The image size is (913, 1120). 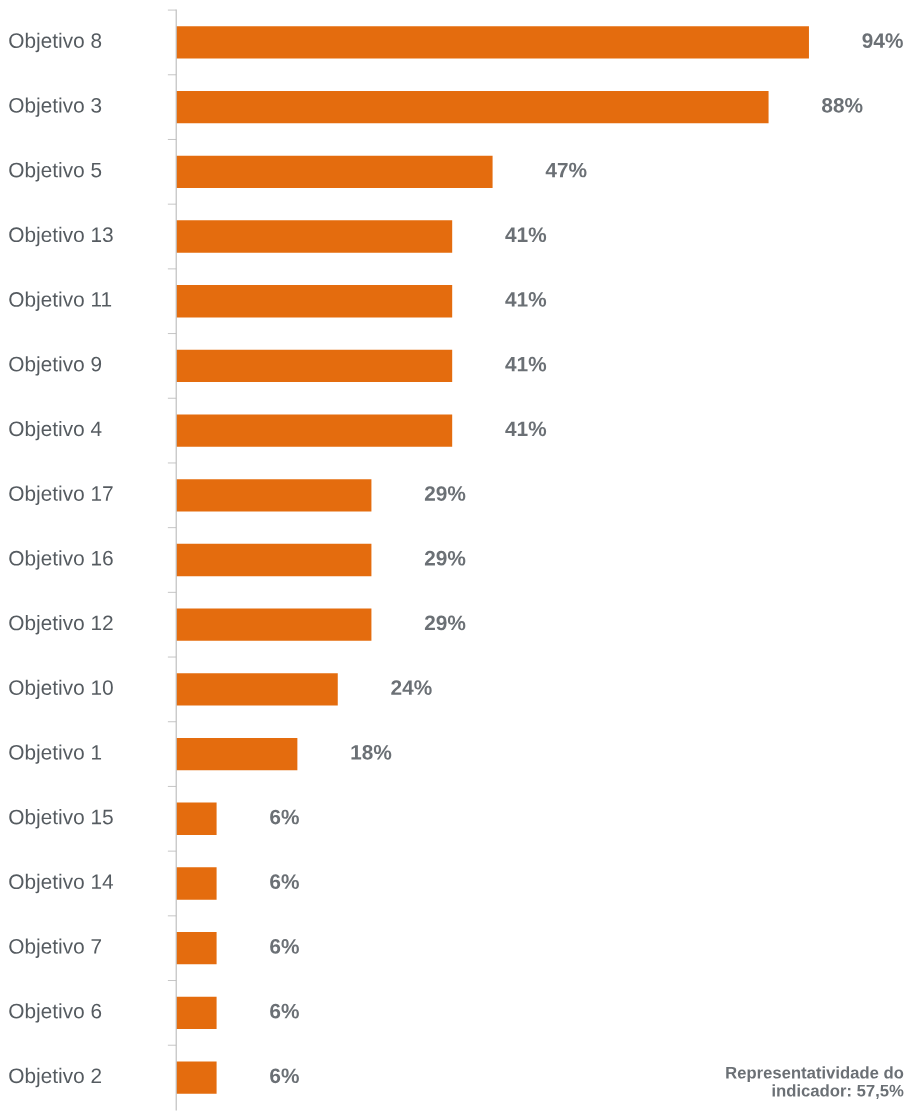 I want to click on y-tick-label: Objetivo 9, so click(x=55, y=366).